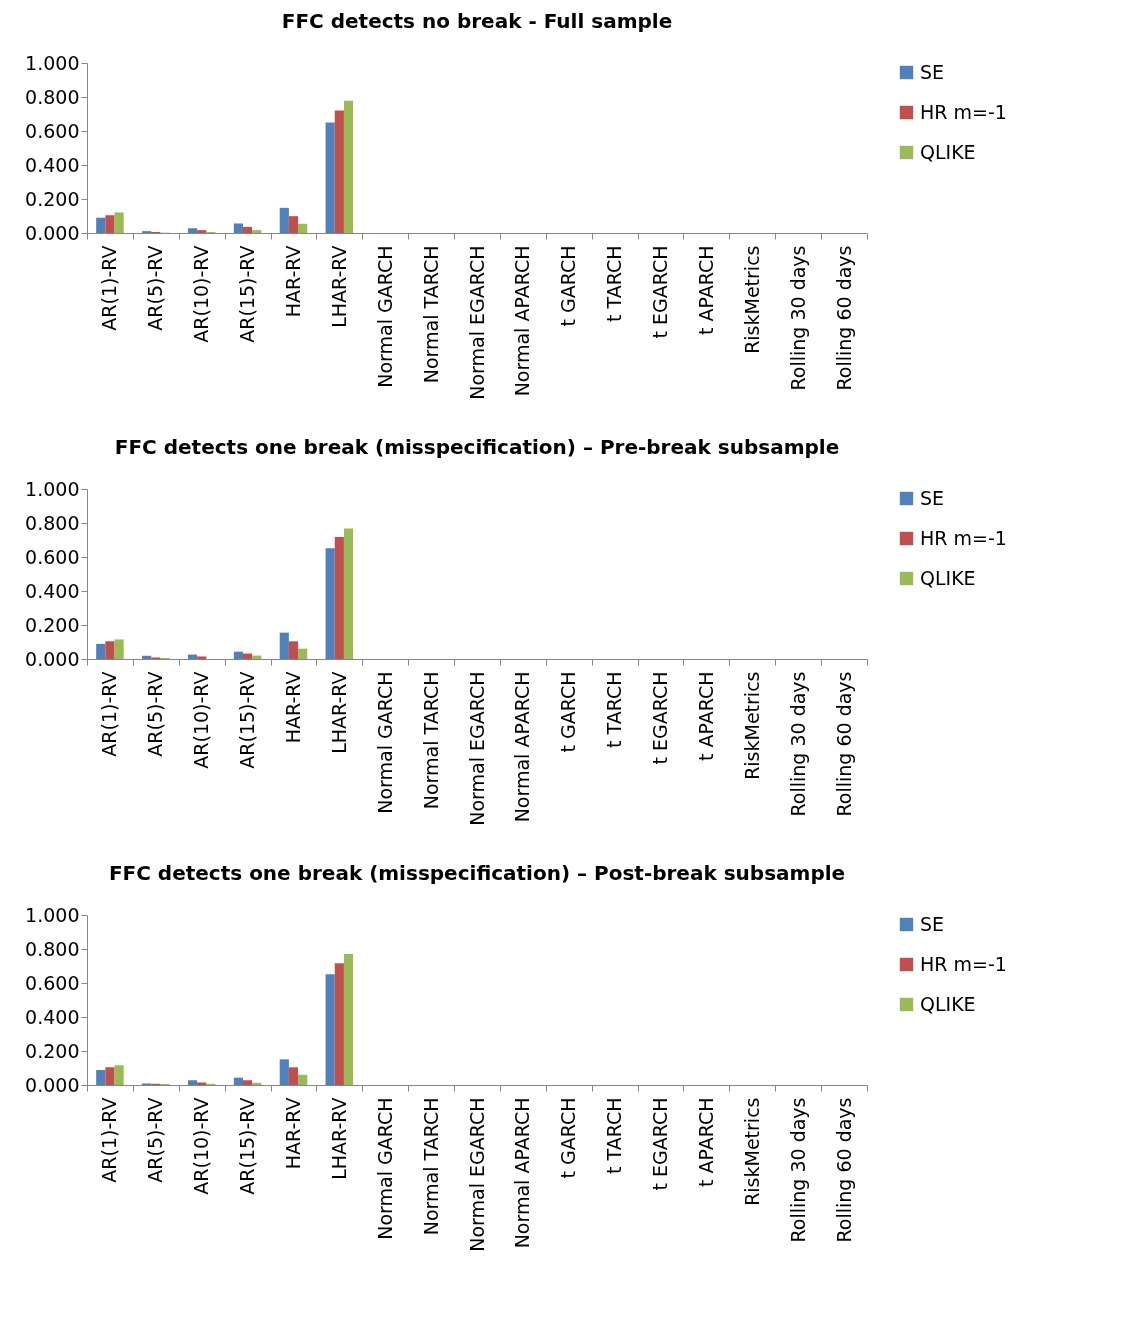 Image resolution: width=1128 pixels, height=1332 pixels. What do you see at coordinates (338, 712) in the screenshot?
I see `x-tick-label: LHAR-RV` at bounding box center [338, 712].